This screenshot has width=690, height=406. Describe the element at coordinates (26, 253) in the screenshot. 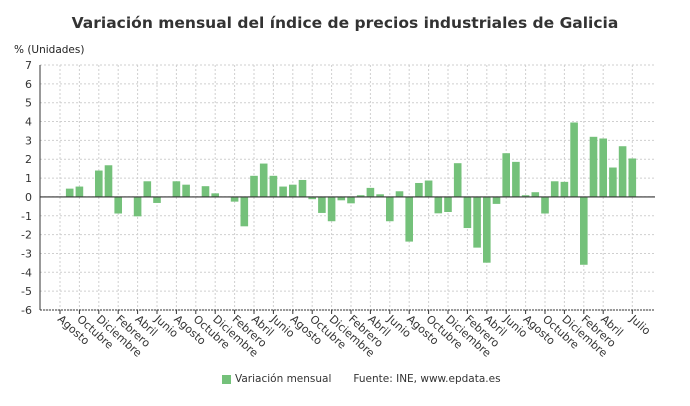

I see `y-tick-label: -3` at that location.